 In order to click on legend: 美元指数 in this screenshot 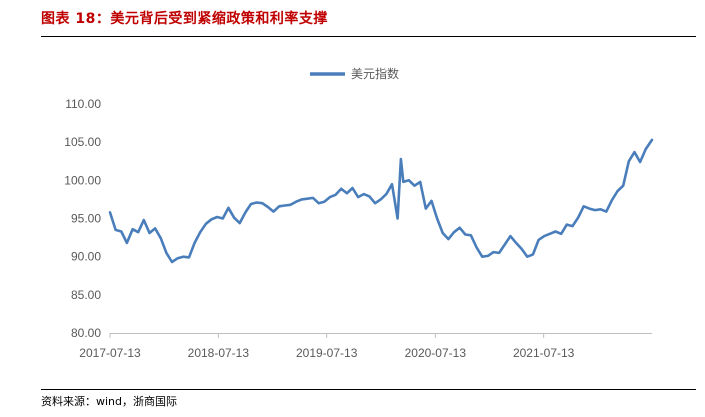, I will do `click(354, 73)`.